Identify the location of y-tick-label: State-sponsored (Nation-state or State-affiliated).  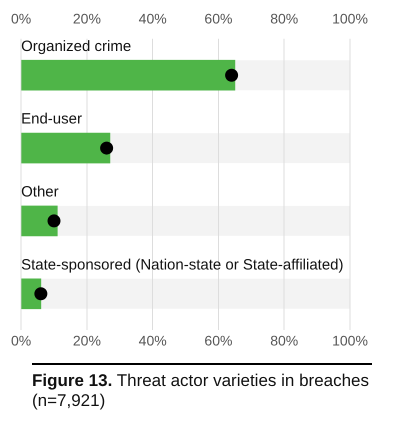
(182, 265).